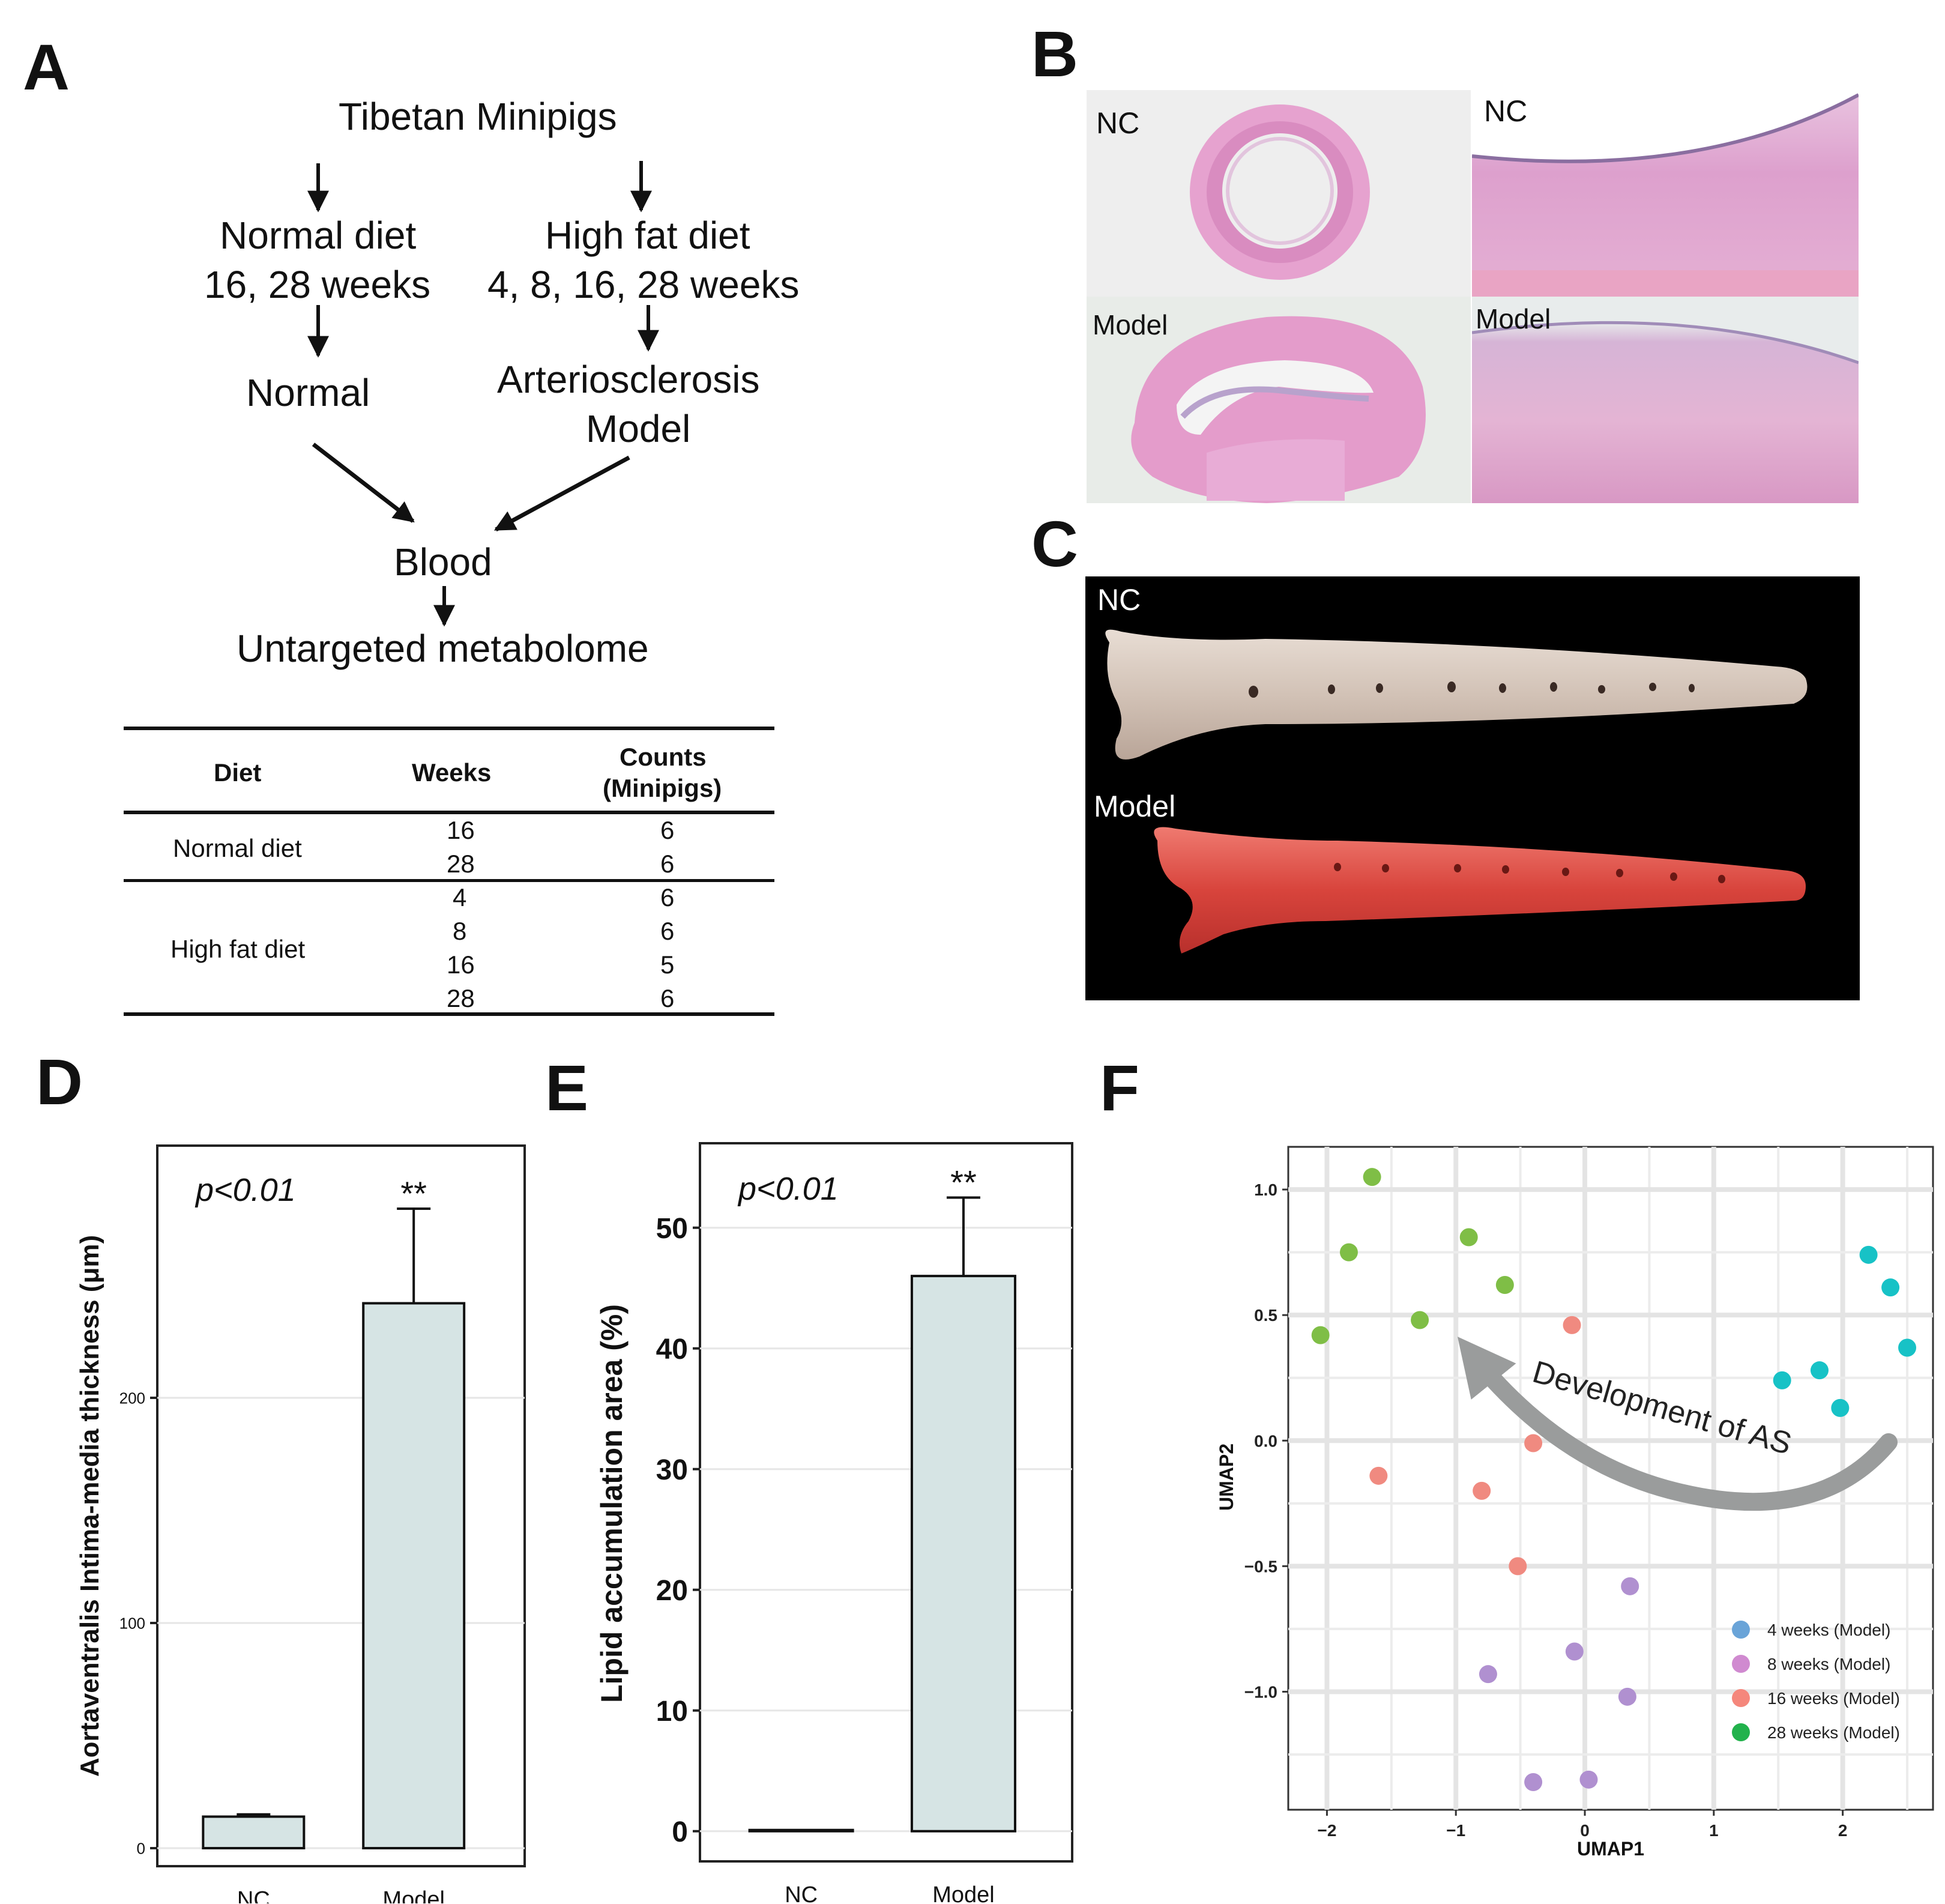 The width and height of the screenshot is (1945, 1904). Describe the element at coordinates (59, 1081) in the screenshot. I see `panel-label-d: D` at that location.